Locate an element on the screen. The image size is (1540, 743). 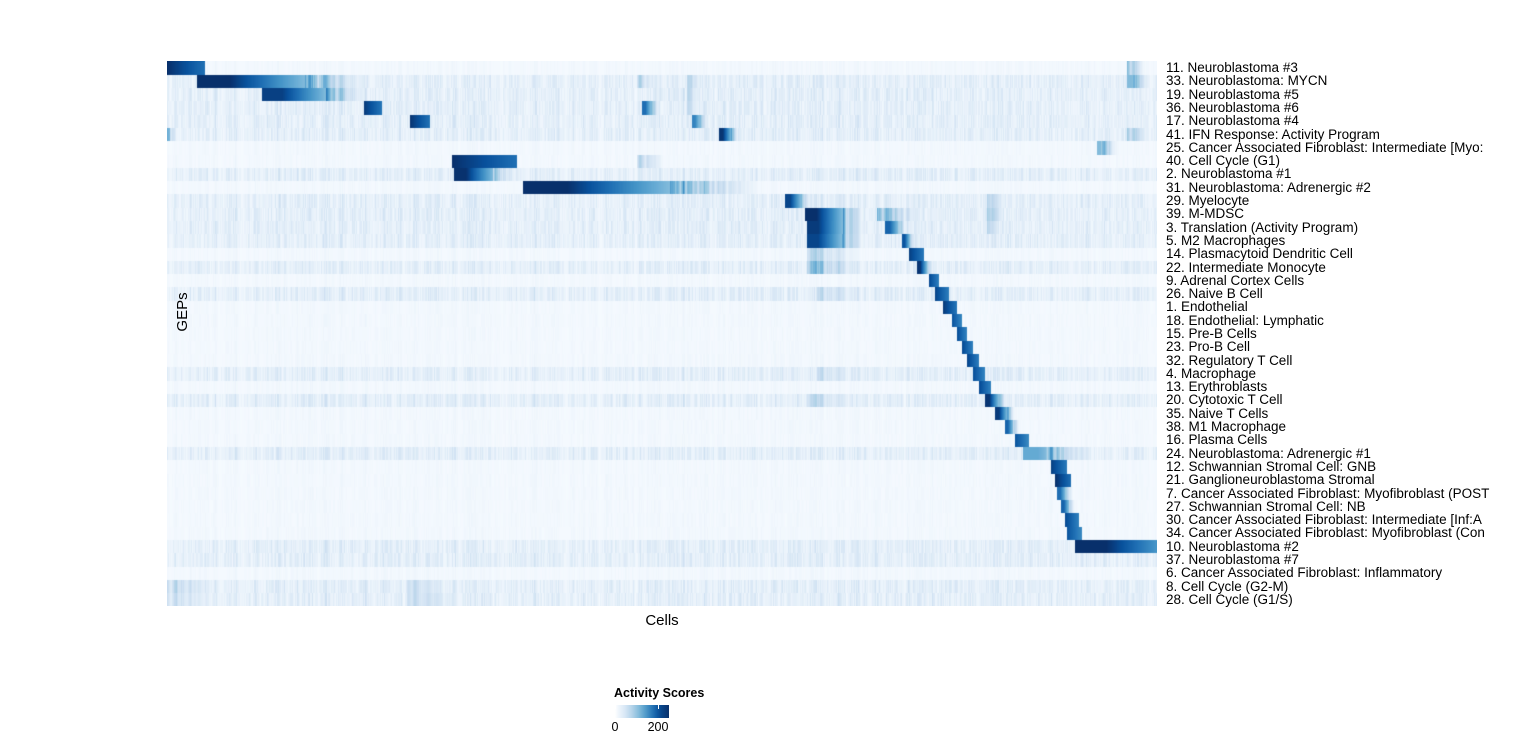
gep-row-label: 39. M-MDSC is located at coordinates (1205, 214).